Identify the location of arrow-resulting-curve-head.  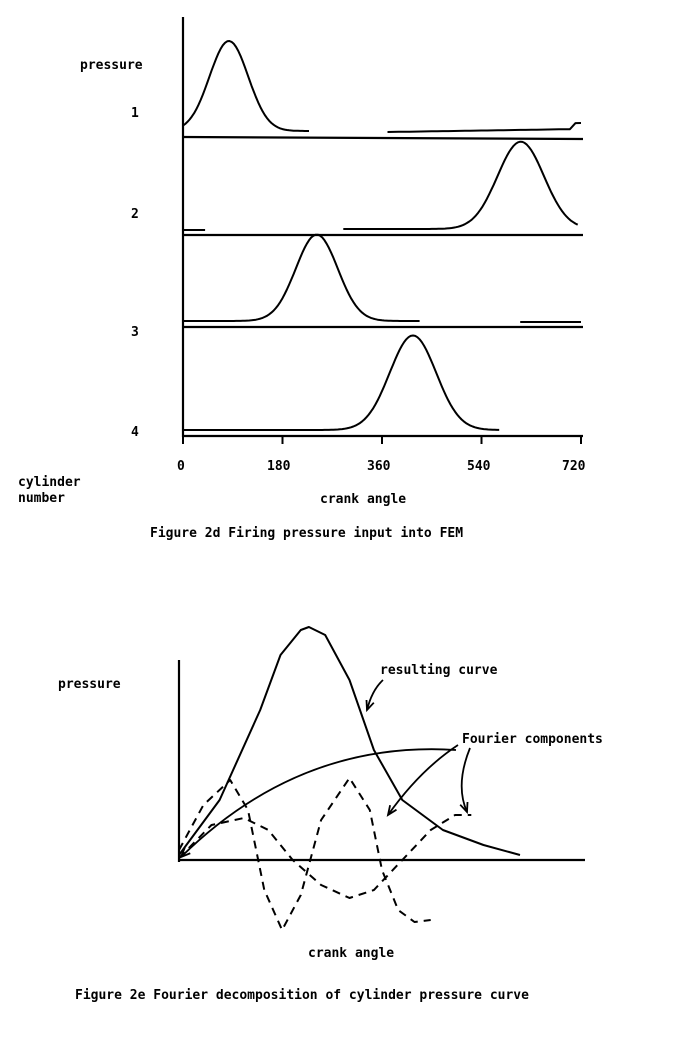
(370, 706).